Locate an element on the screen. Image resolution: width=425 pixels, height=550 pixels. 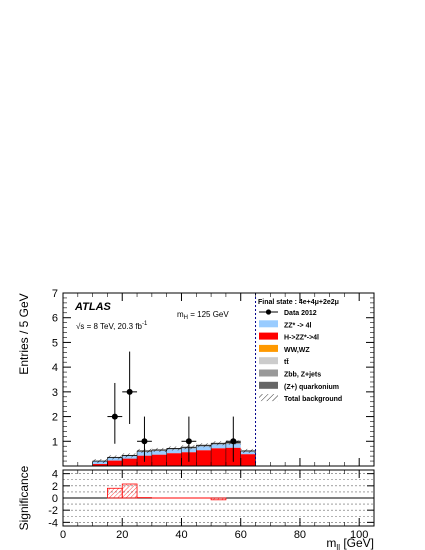
y-axis-title: Entries / 5 GeV is located at coordinates (24, 333).